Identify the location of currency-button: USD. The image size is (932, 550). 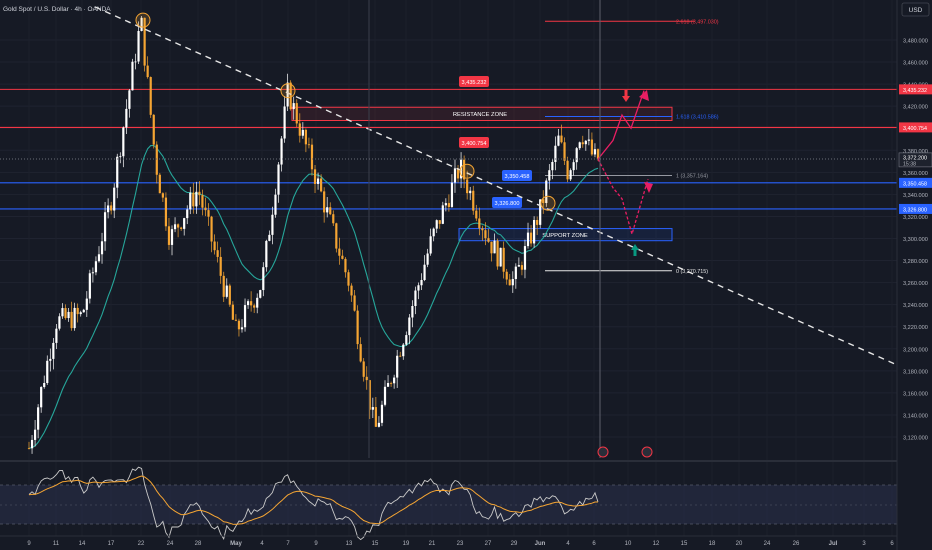
(915, 9).